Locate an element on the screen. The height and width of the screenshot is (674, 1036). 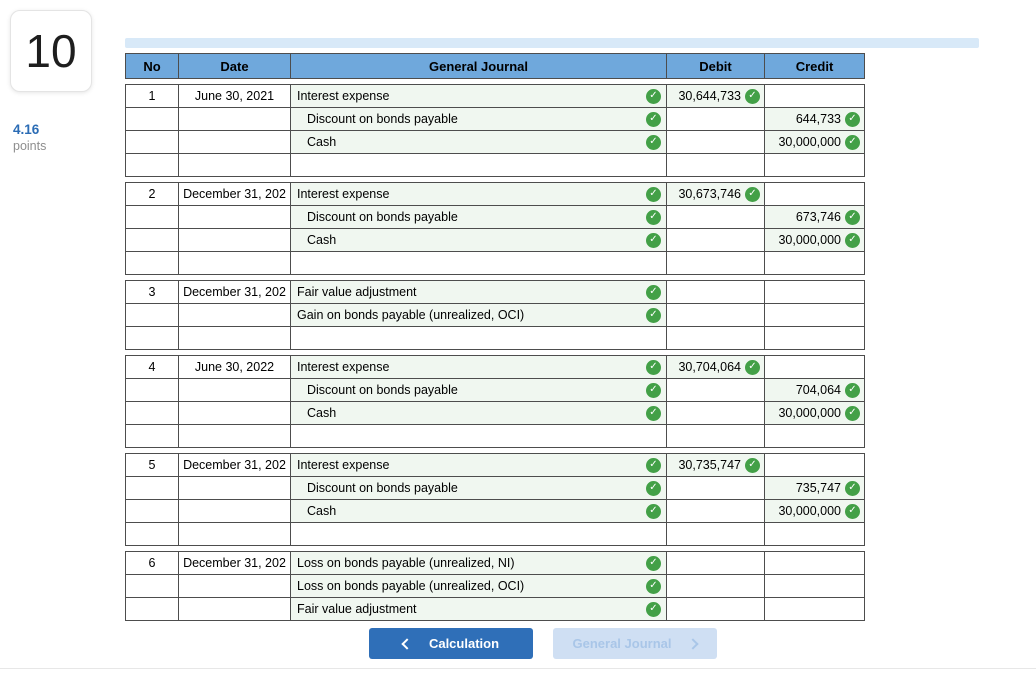
question-number-card: 10 is located at coordinates (51, 51).